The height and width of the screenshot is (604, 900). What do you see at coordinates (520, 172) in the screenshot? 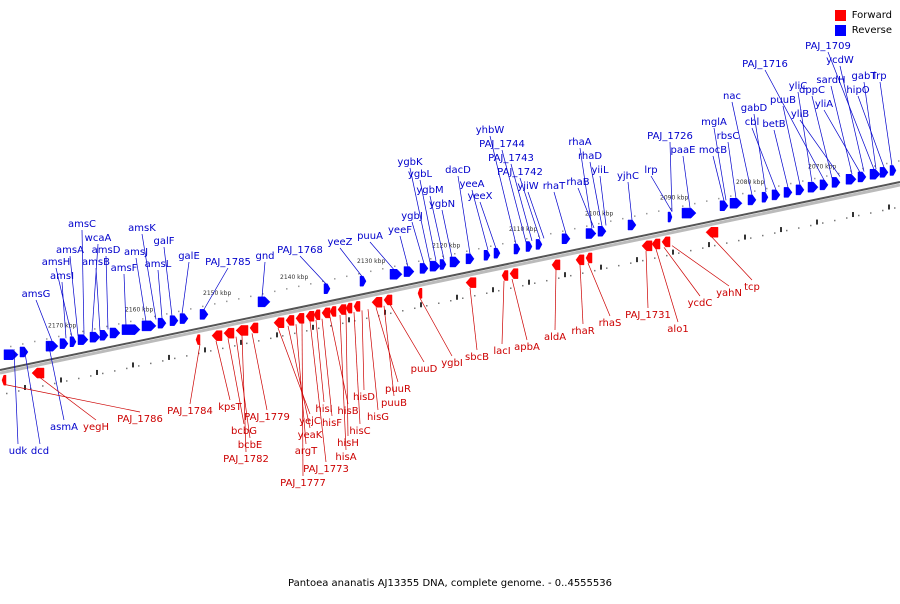
I see `reverse-gene-label: PAJ_1742` at bounding box center [520, 172].